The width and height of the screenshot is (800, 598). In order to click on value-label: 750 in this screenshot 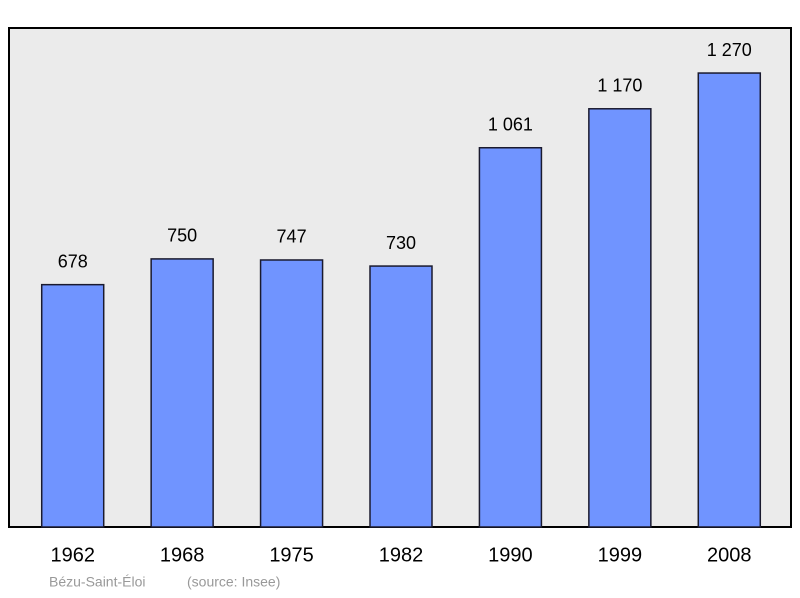, I will do `click(182, 236)`.